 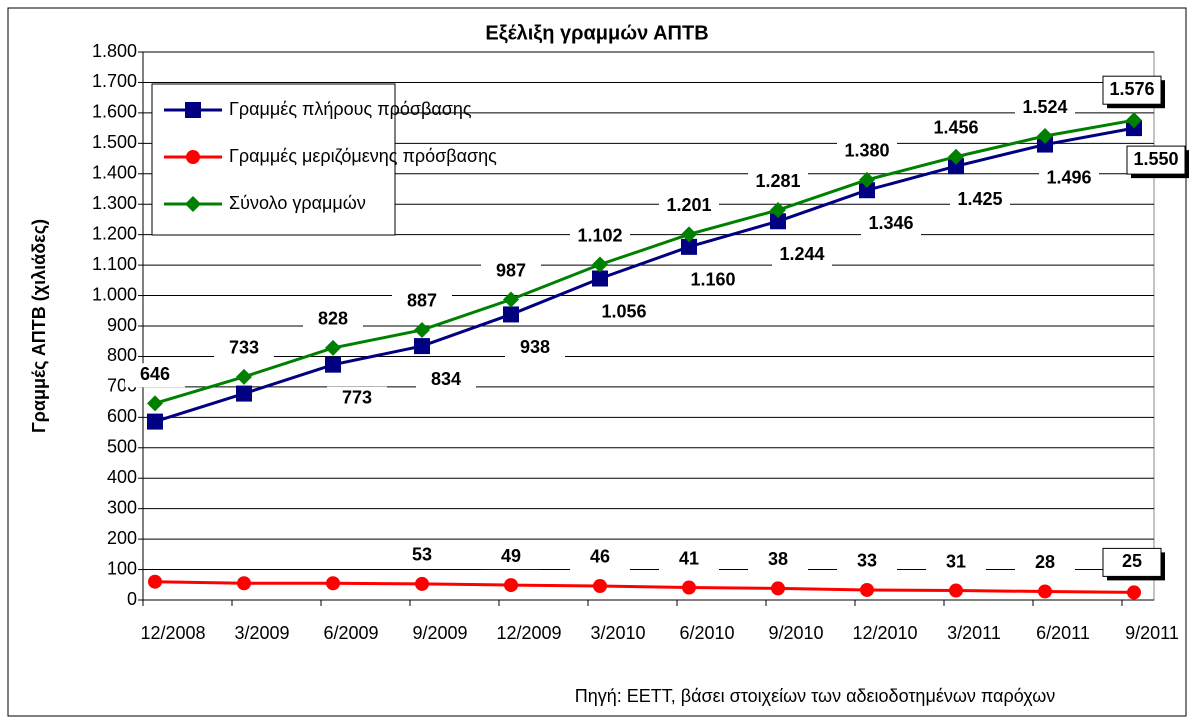 What do you see at coordinates (350, 633) in the screenshot?
I see `x-tick-label: 6/2009` at bounding box center [350, 633].